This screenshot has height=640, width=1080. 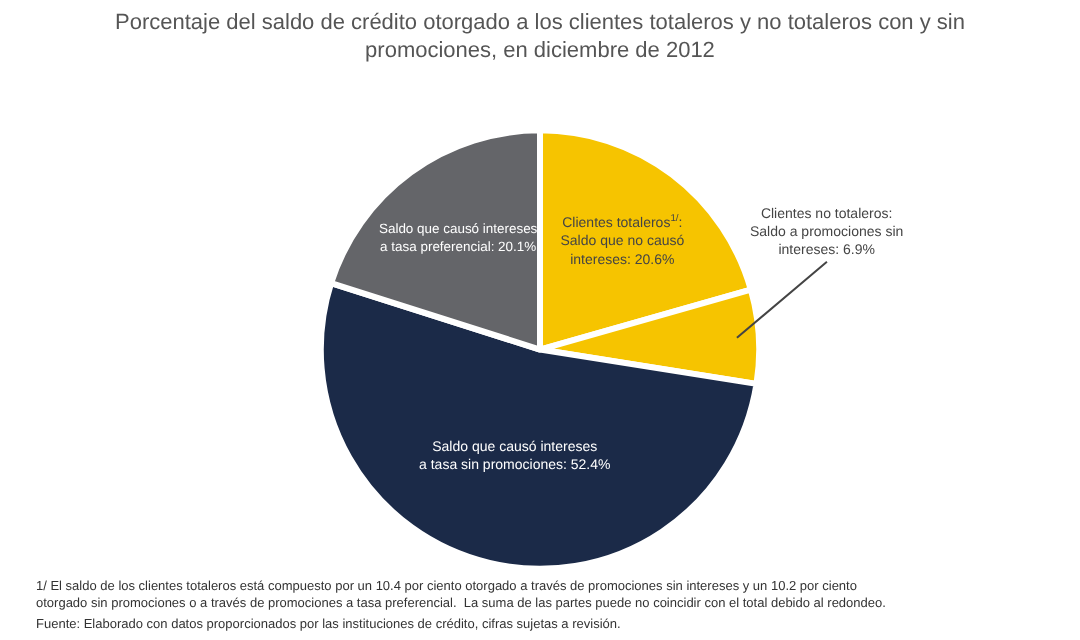 I want to click on chart-title: Porcentaje del saldo de crédito otorgado a los clientes totaleros y no totaleros con y sin promociones, en diciembre de 2012, so click(x=540, y=37).